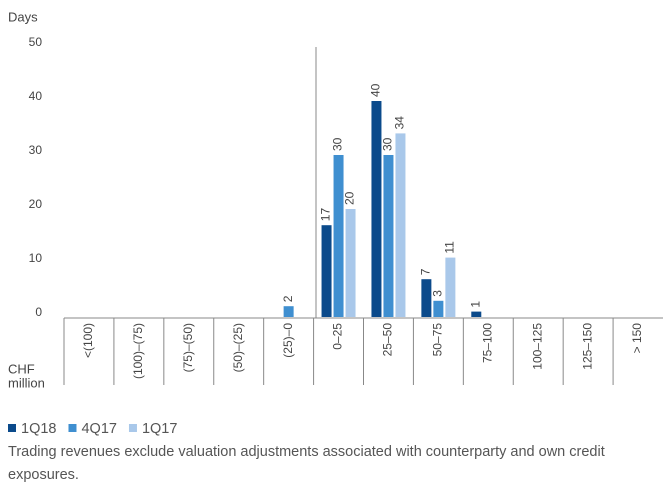 This screenshot has width=663, height=487. What do you see at coordinates (537, 346) in the screenshot?
I see `x-tick-label: 100–125` at bounding box center [537, 346].